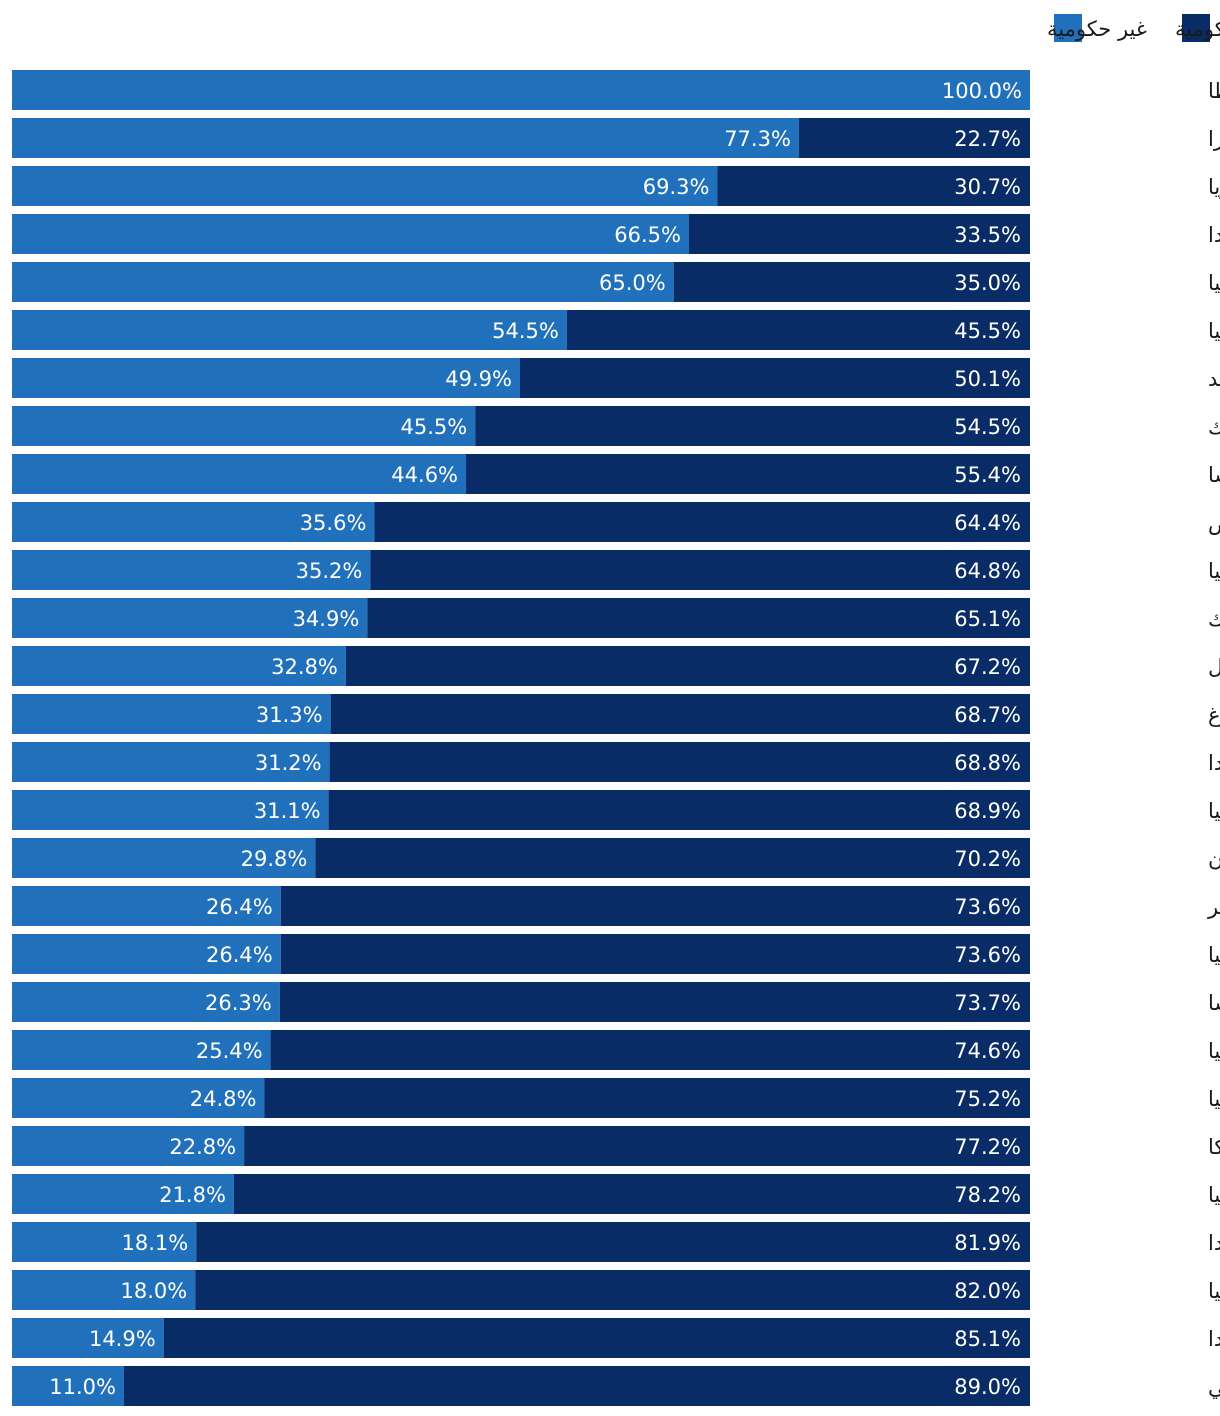 Image resolution: width=1220 pixels, height=1416 pixels. I want to click on data-label-government: 64.8%, so click(987, 571).